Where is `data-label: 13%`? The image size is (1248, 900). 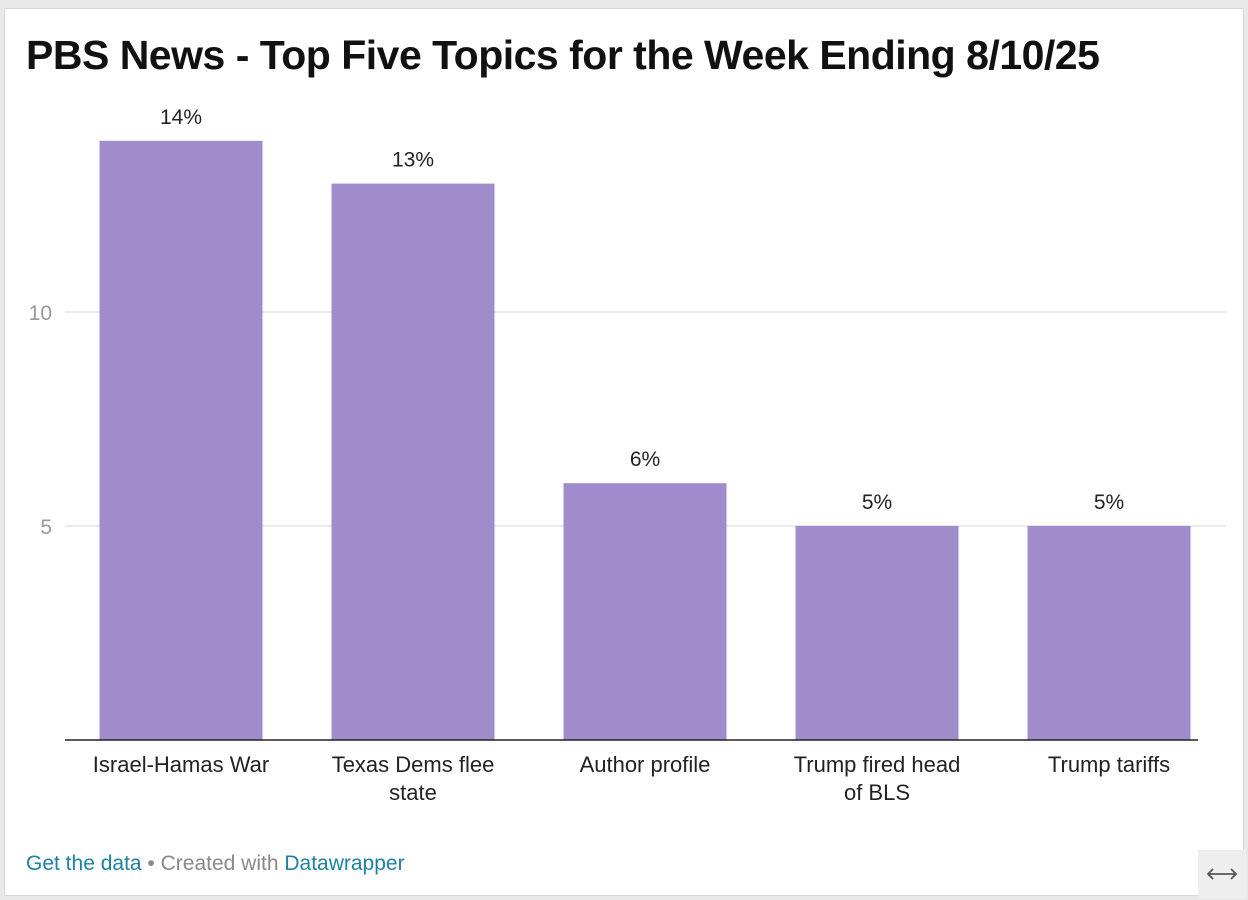 data-label: 13% is located at coordinates (413, 160).